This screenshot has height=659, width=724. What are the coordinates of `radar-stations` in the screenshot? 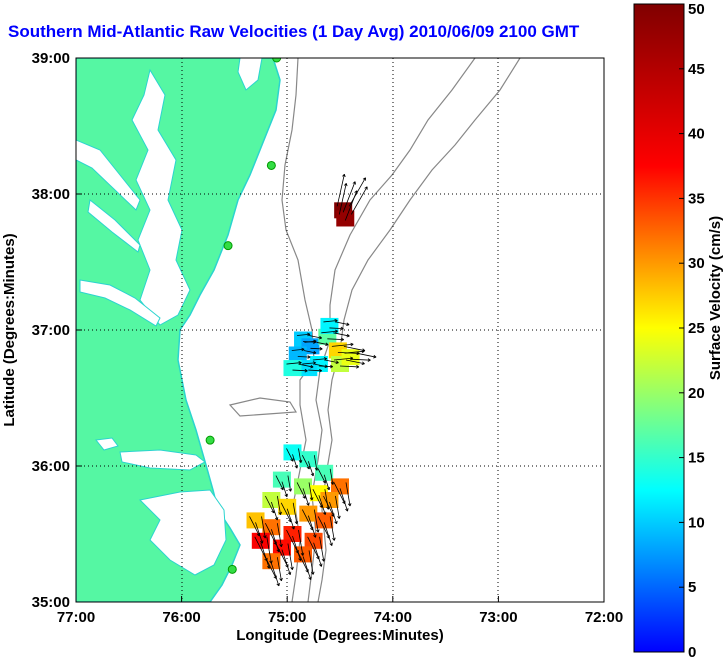 It's located at (243, 316).